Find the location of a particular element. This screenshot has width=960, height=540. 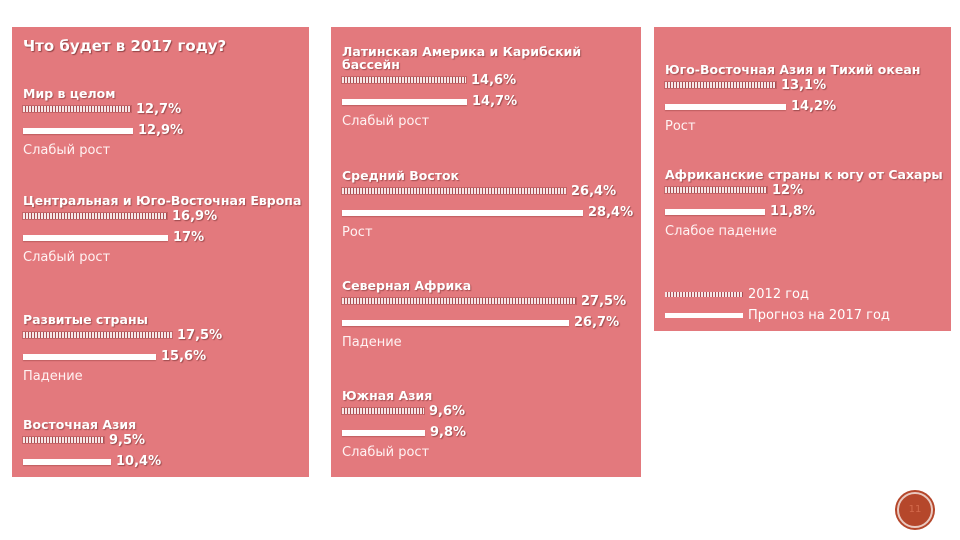

value-label-2017: 9,8% is located at coordinates (448, 432).